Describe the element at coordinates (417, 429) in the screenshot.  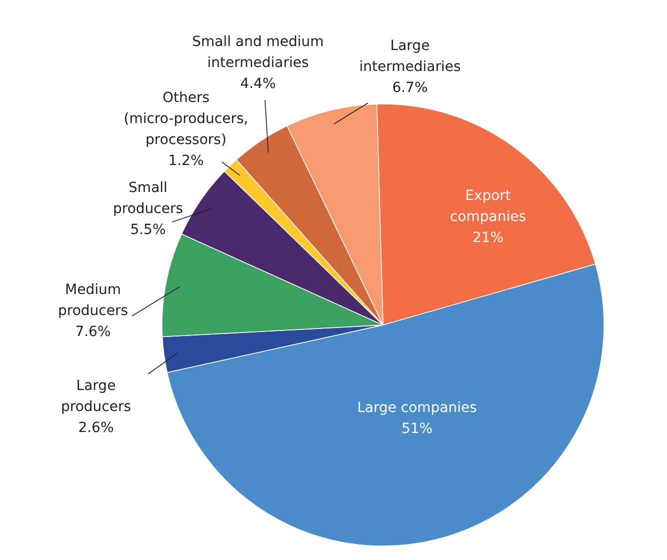
I see `data-label: 51%` at that location.